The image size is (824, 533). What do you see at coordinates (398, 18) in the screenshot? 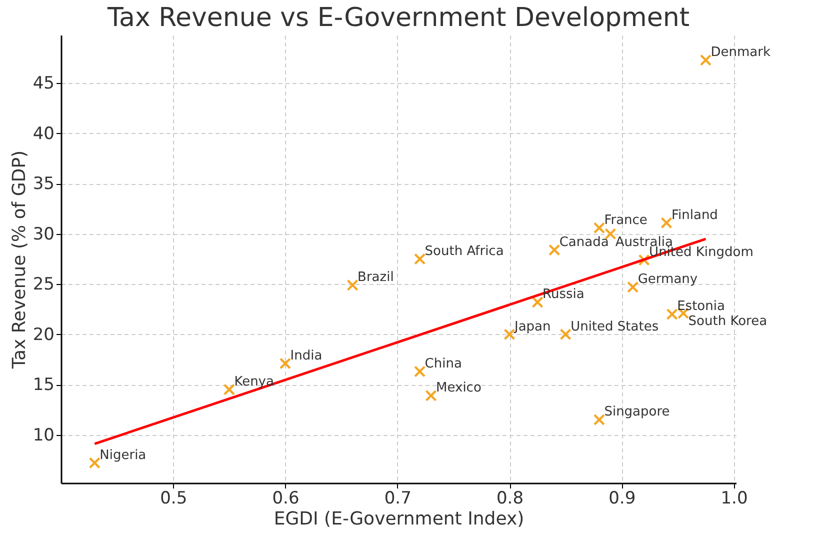
I see `chart-title: Tax Revenue vs E-Government Development` at bounding box center [398, 18].